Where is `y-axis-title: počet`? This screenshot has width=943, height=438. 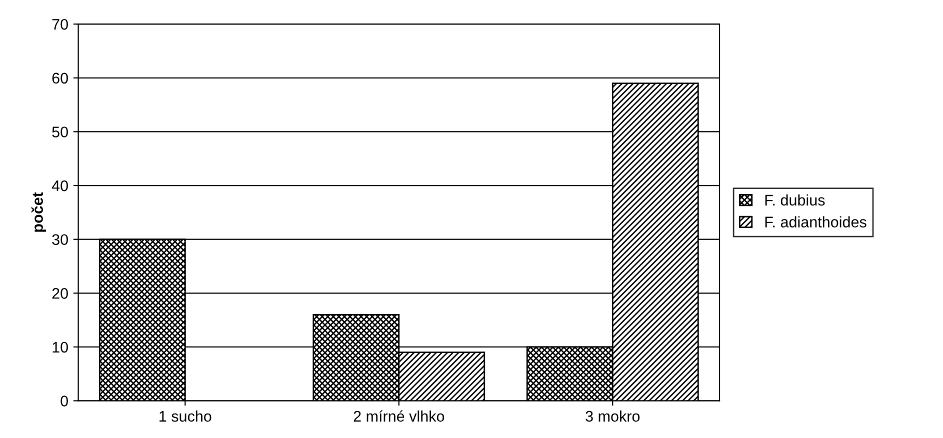
y-axis-title: počet is located at coordinates (38, 212).